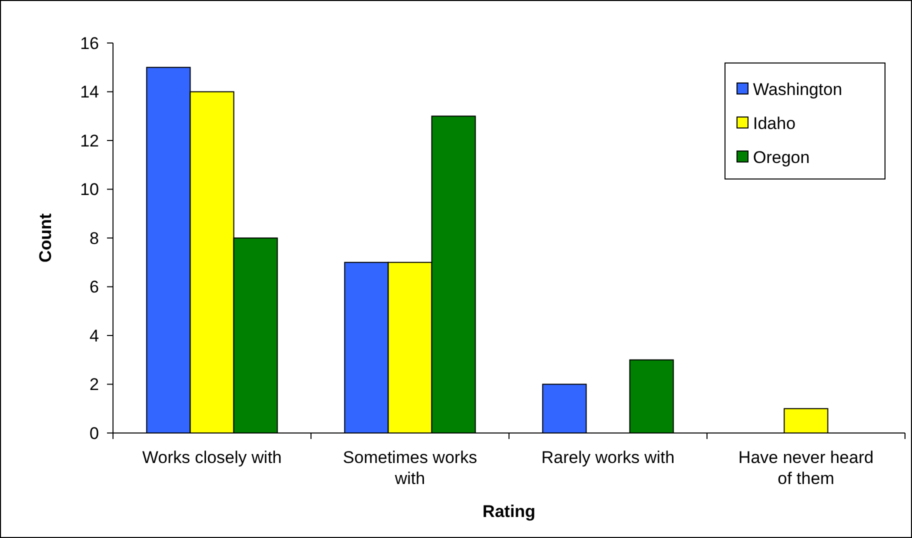  I want to click on x-tick-label: Have never heard of them, so click(806, 468).